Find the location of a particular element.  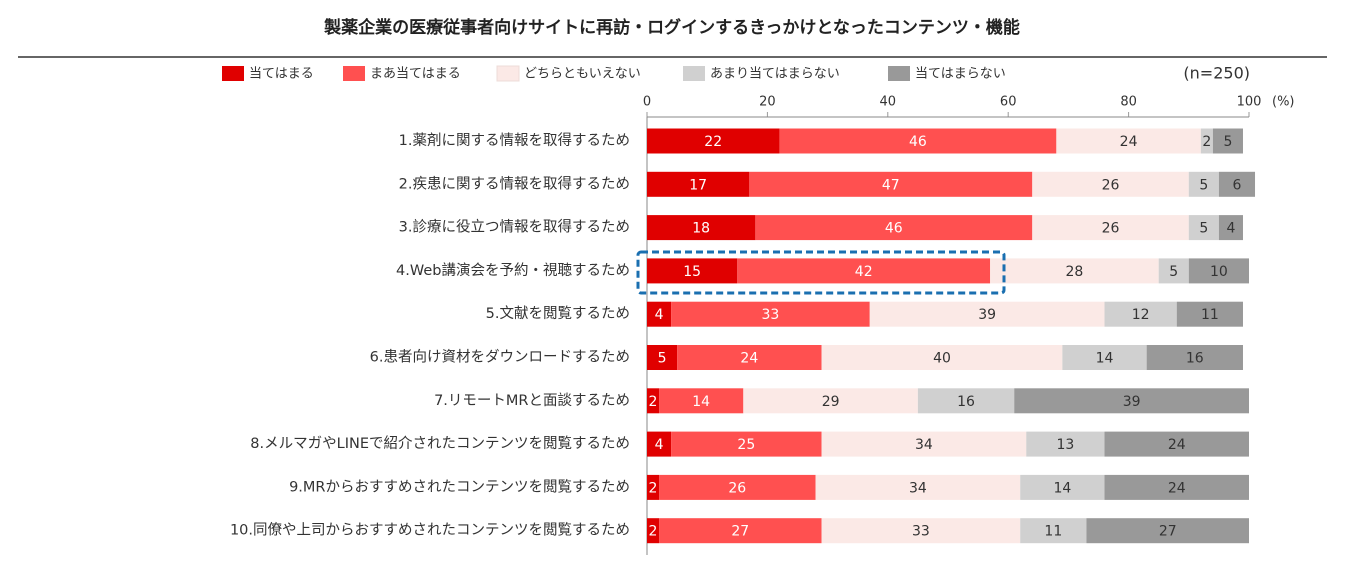

value-label: 40 is located at coordinates (942, 359).